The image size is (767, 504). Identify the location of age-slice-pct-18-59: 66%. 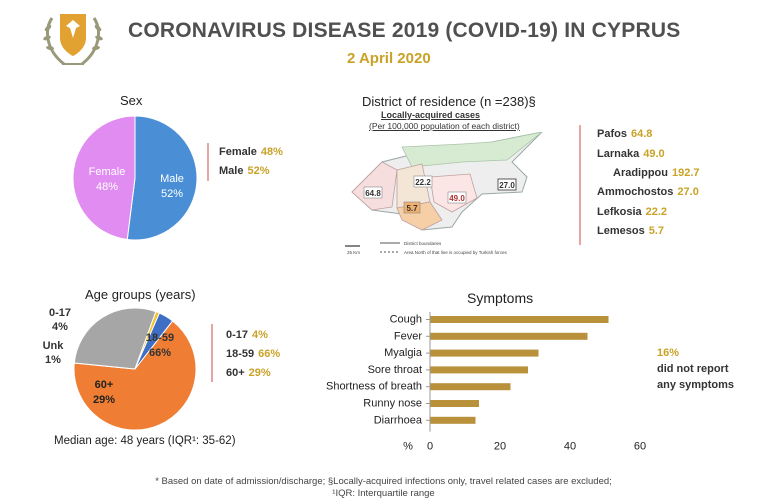
(160, 353).